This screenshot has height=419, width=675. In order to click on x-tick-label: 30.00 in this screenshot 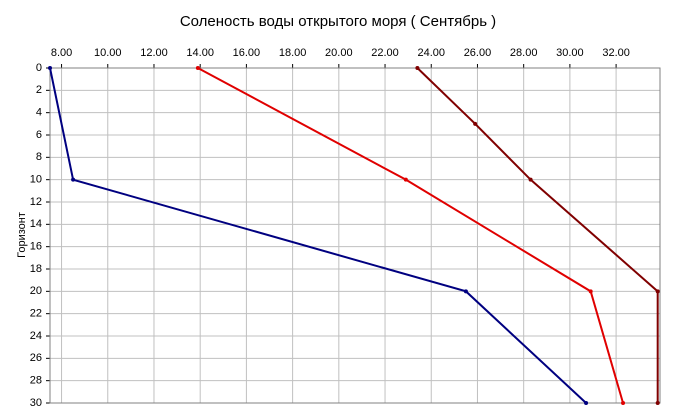, I will do `click(570, 53)`.